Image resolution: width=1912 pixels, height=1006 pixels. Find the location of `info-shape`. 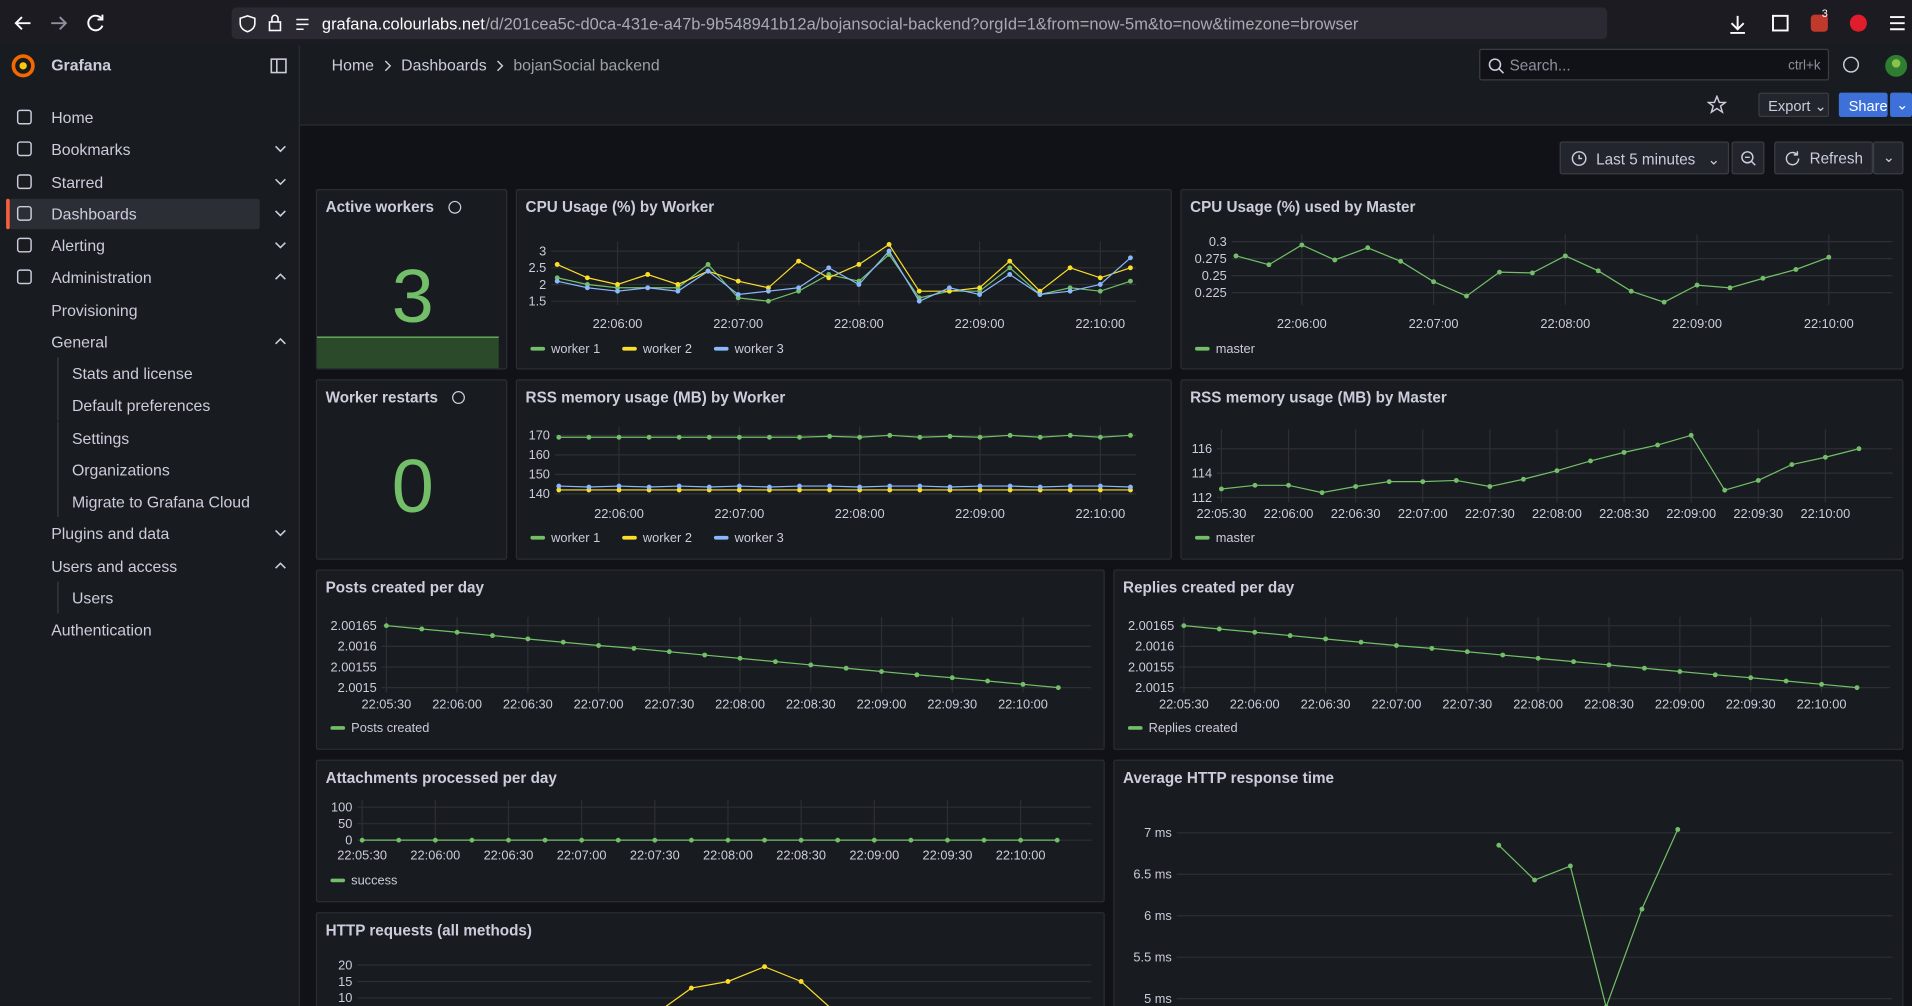

info-shape is located at coordinates (458, 397).